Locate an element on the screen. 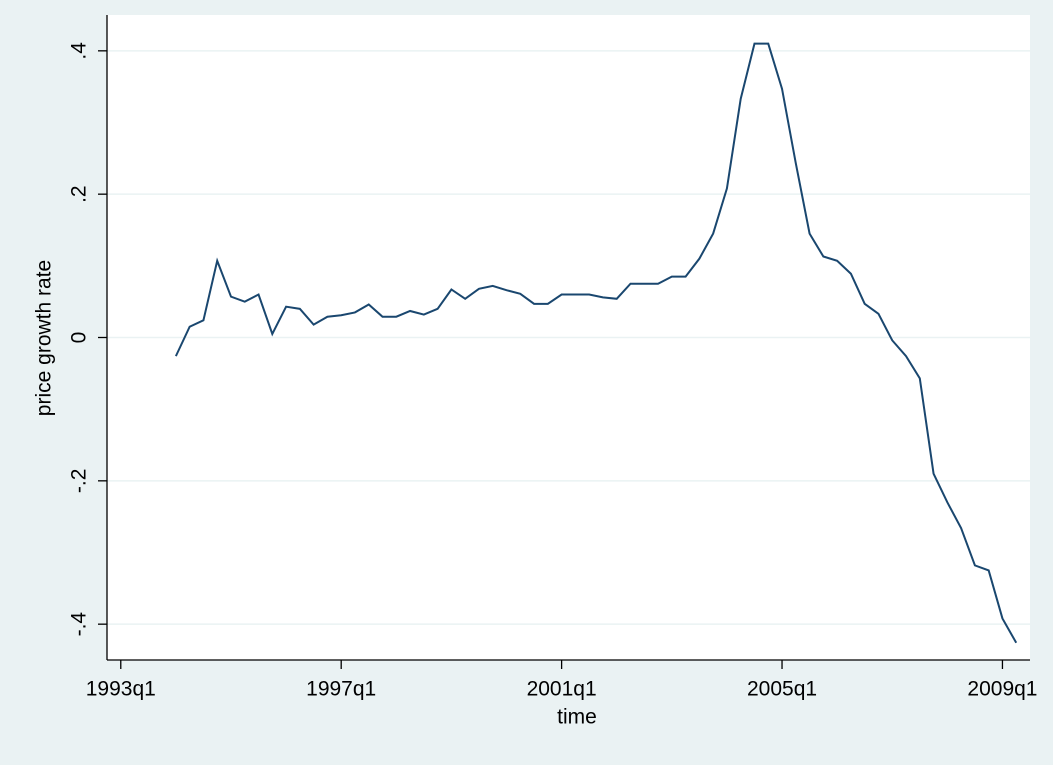 Image resolution: width=1053 pixels, height=765 pixels. x-tick-label: 2001q1 is located at coordinates (562, 689).